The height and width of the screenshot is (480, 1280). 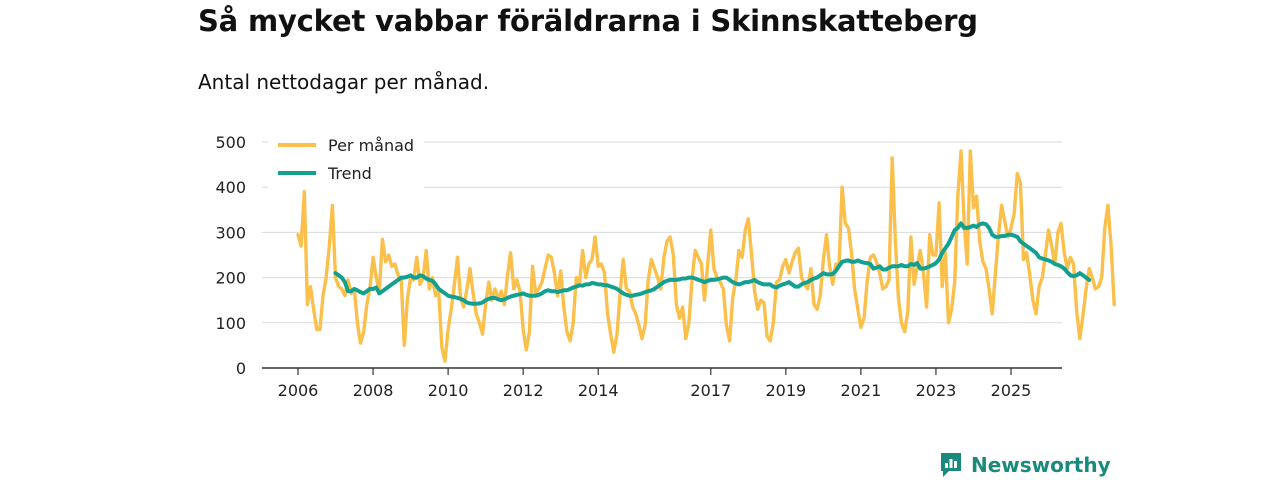 I want to click on newsworthy-logo-icon, so click(x=951, y=465).